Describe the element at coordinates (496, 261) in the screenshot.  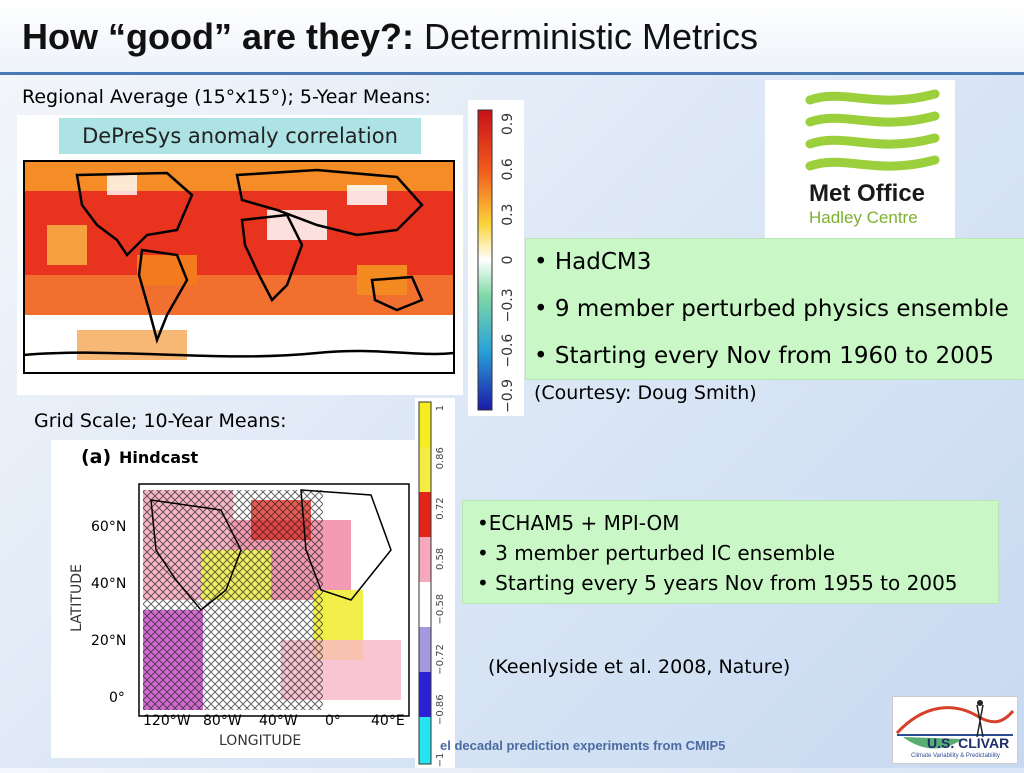
I see `depresys-colorbar: 0.9 0.6 0.3 0 −0.3 −0.6 −0.9` at that location.